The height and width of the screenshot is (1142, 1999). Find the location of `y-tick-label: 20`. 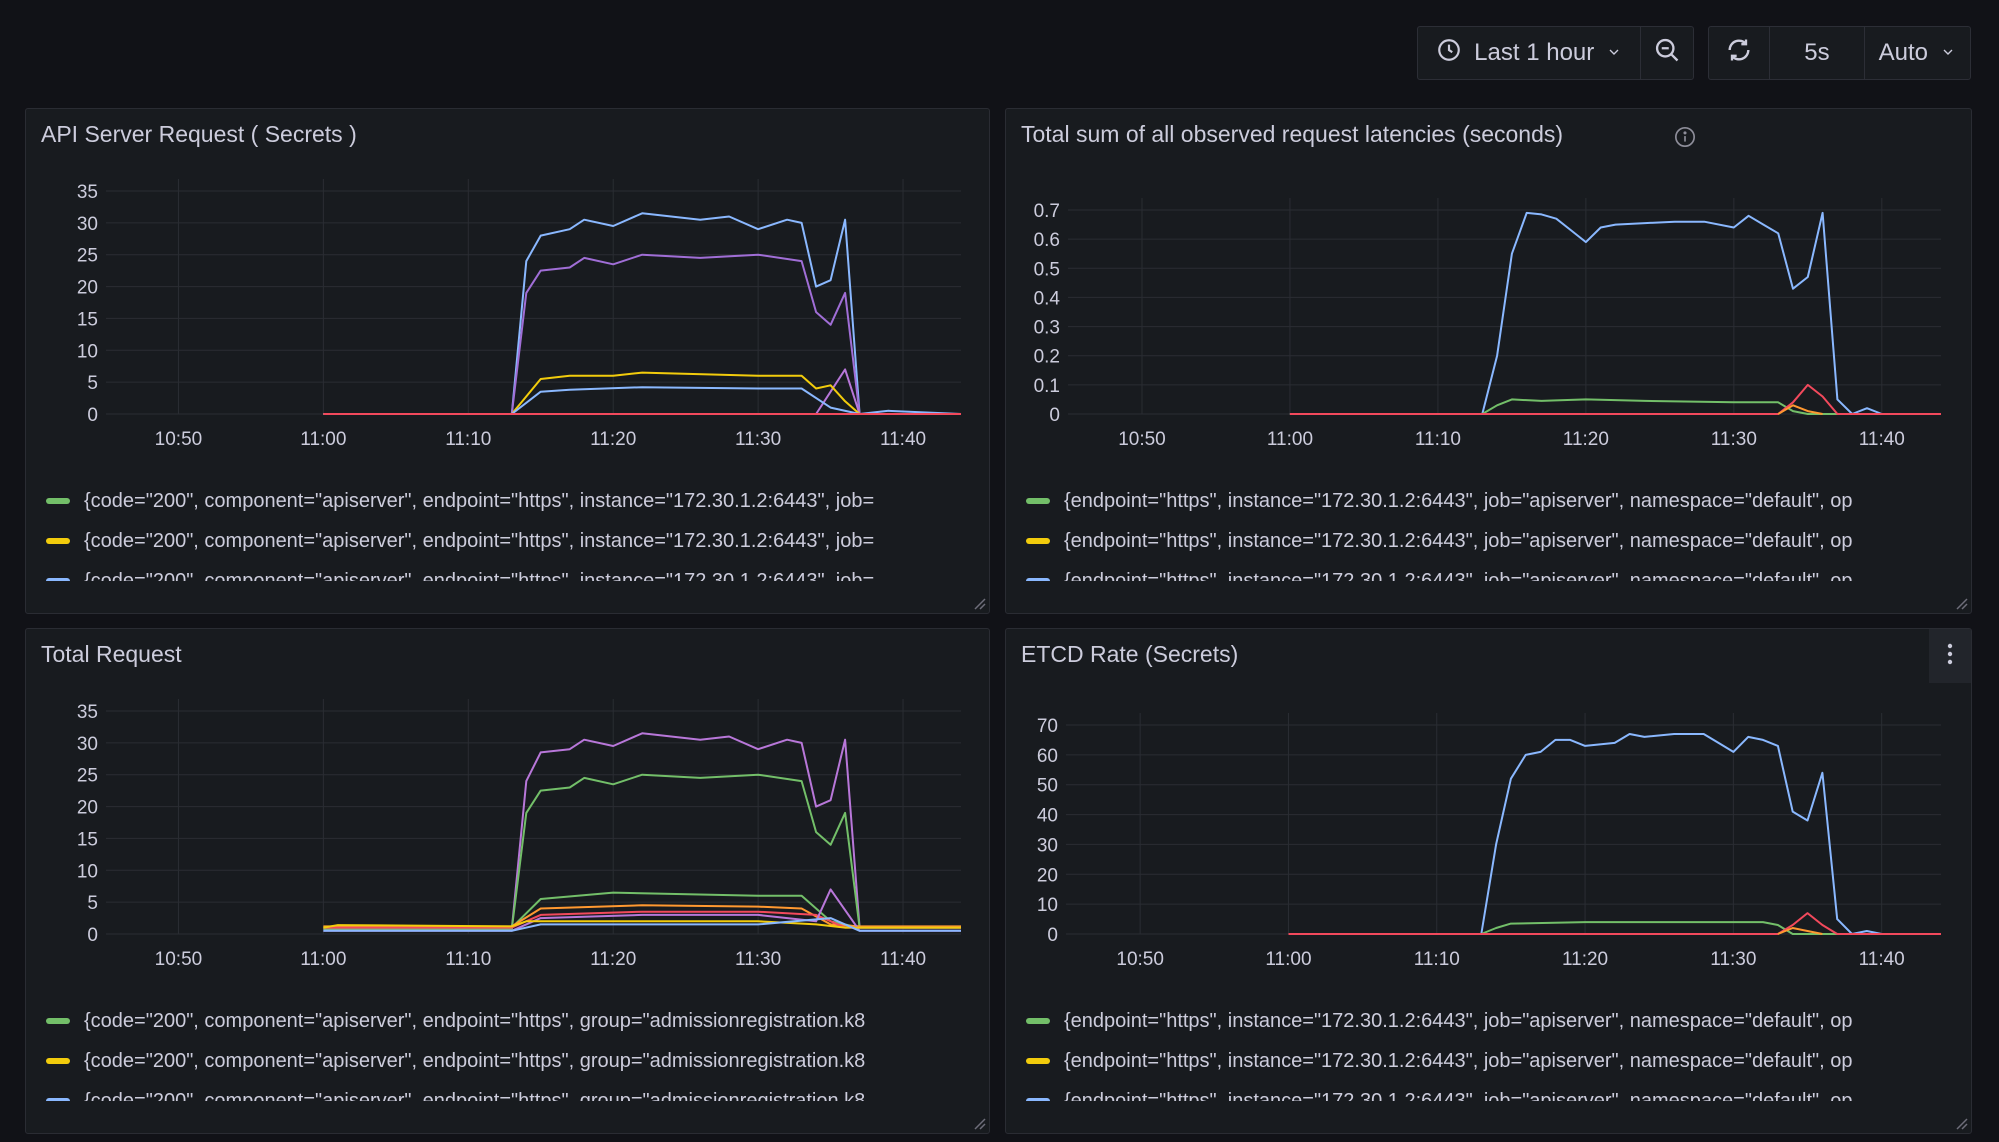

y-tick-label: 20 is located at coordinates (87, 808).